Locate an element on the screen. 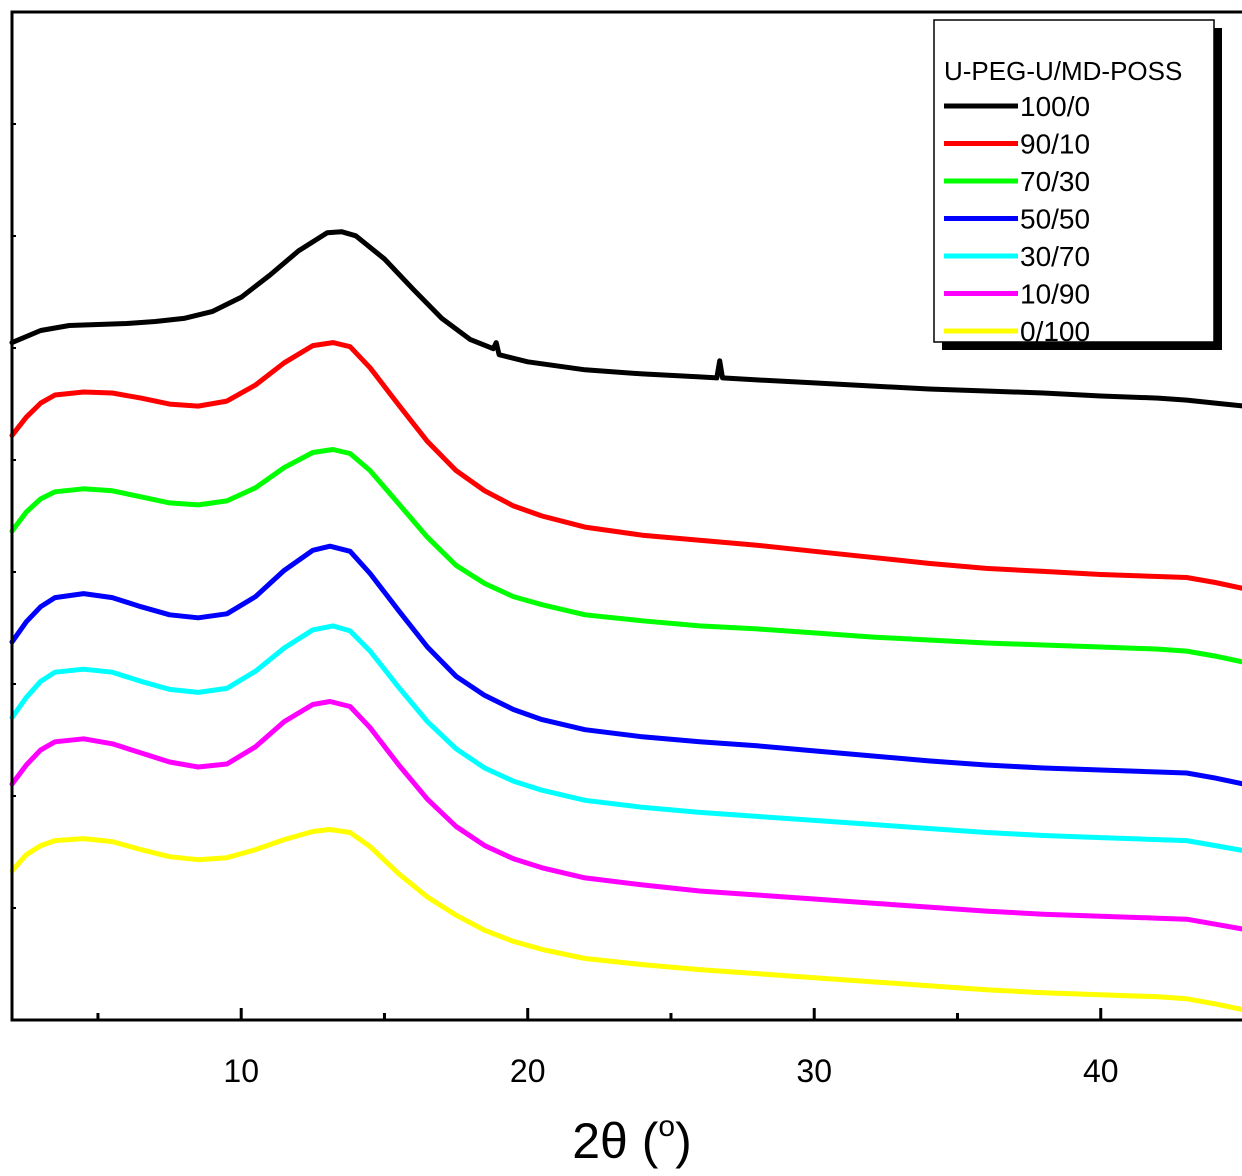 The image size is (1242, 1176). x-tick-label: 20 is located at coordinates (528, 1071).